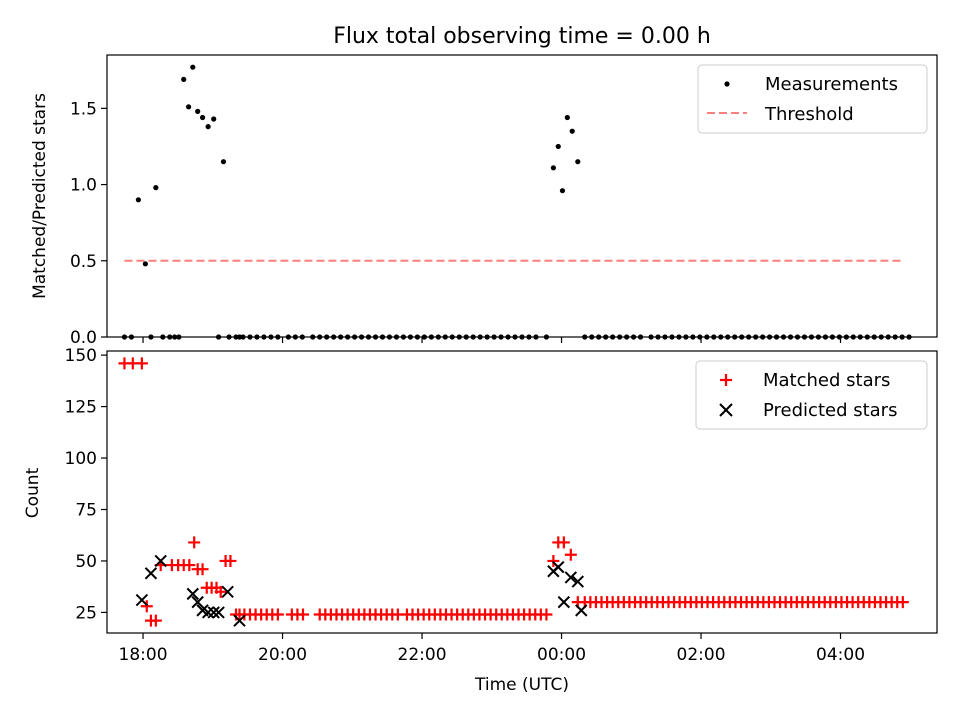  I want to click on legend-matched-marker, so click(726, 380).